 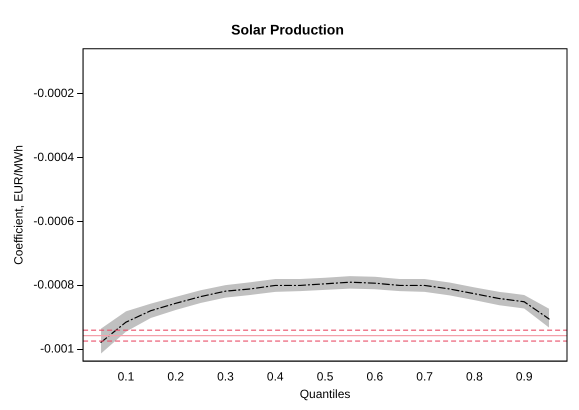 I want to click on x-axis-title: Quantiles, so click(x=325, y=394).